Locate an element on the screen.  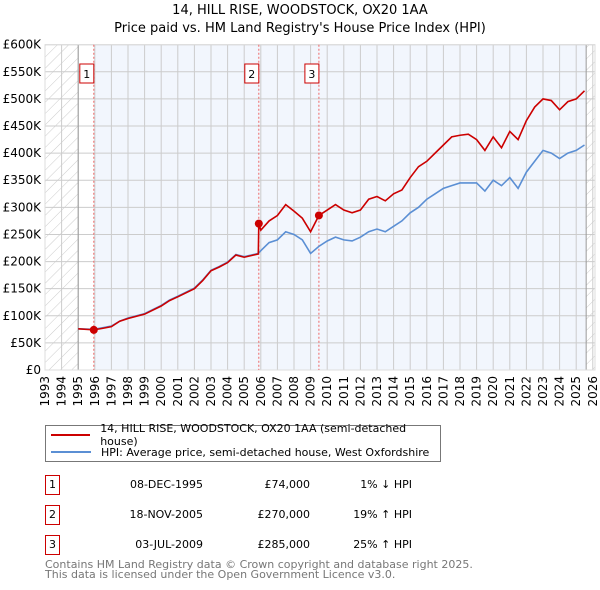
x-tick-label: 1999 is located at coordinates (145, 391).